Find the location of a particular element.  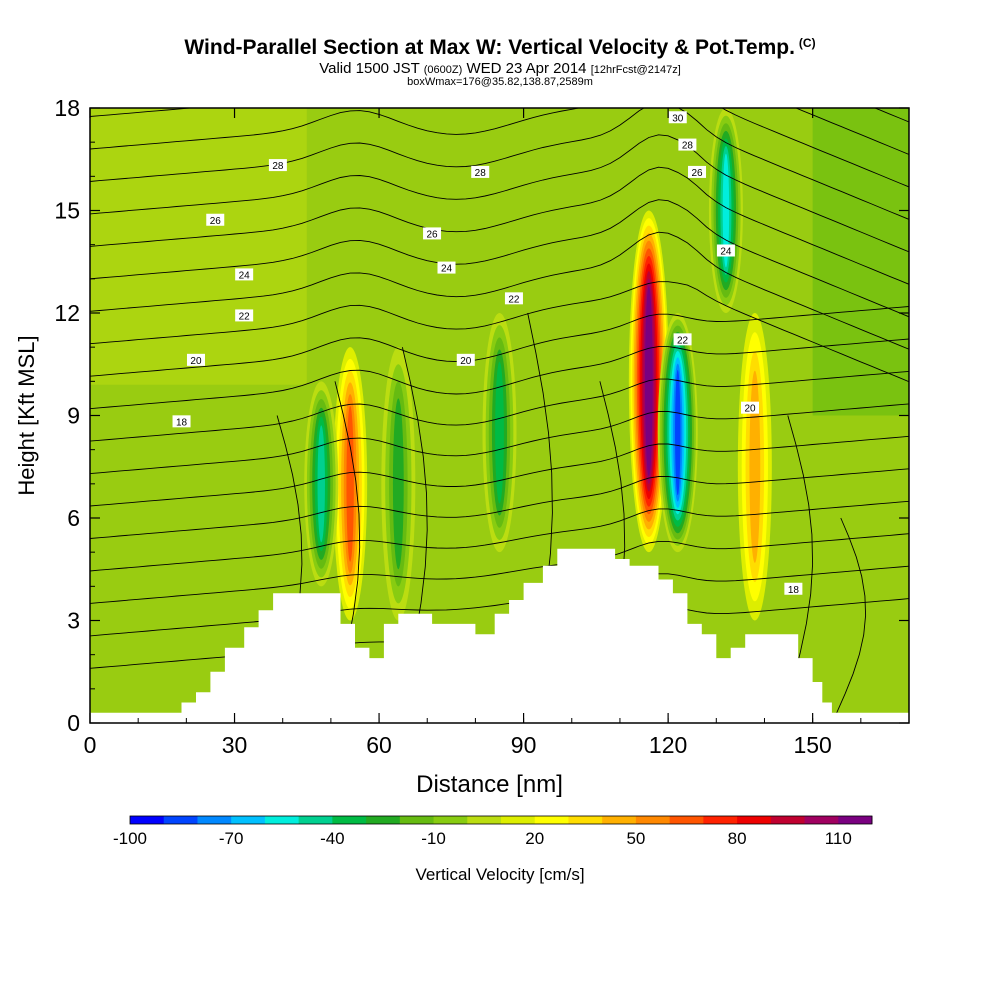

contour-label: 24 is located at coordinates (726, 252).